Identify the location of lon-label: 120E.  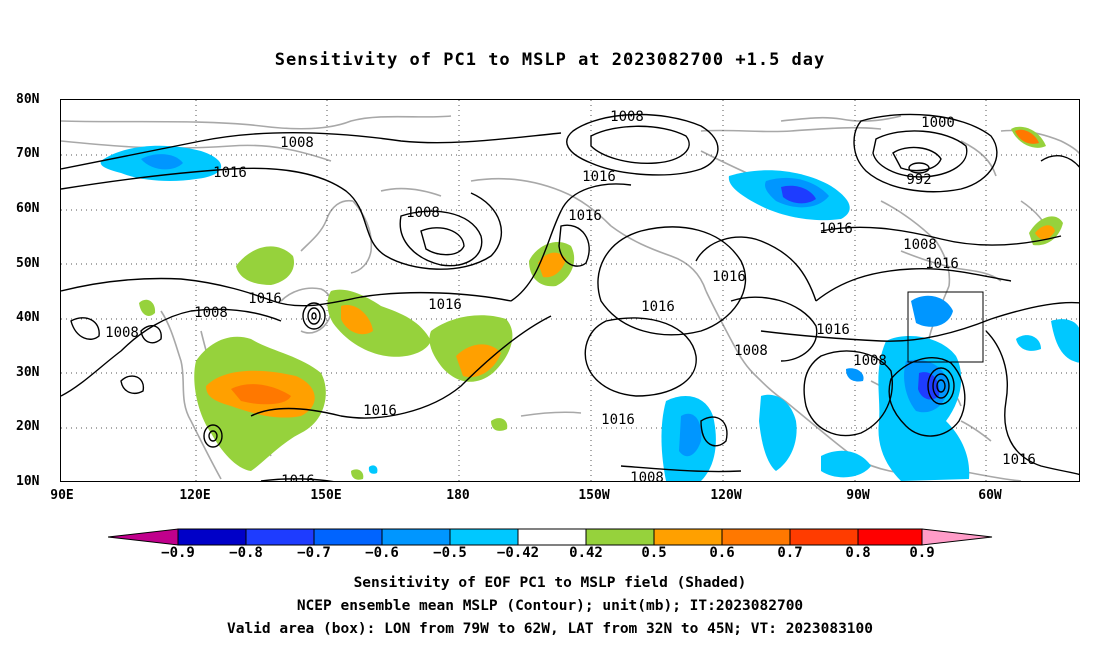
(195, 495).